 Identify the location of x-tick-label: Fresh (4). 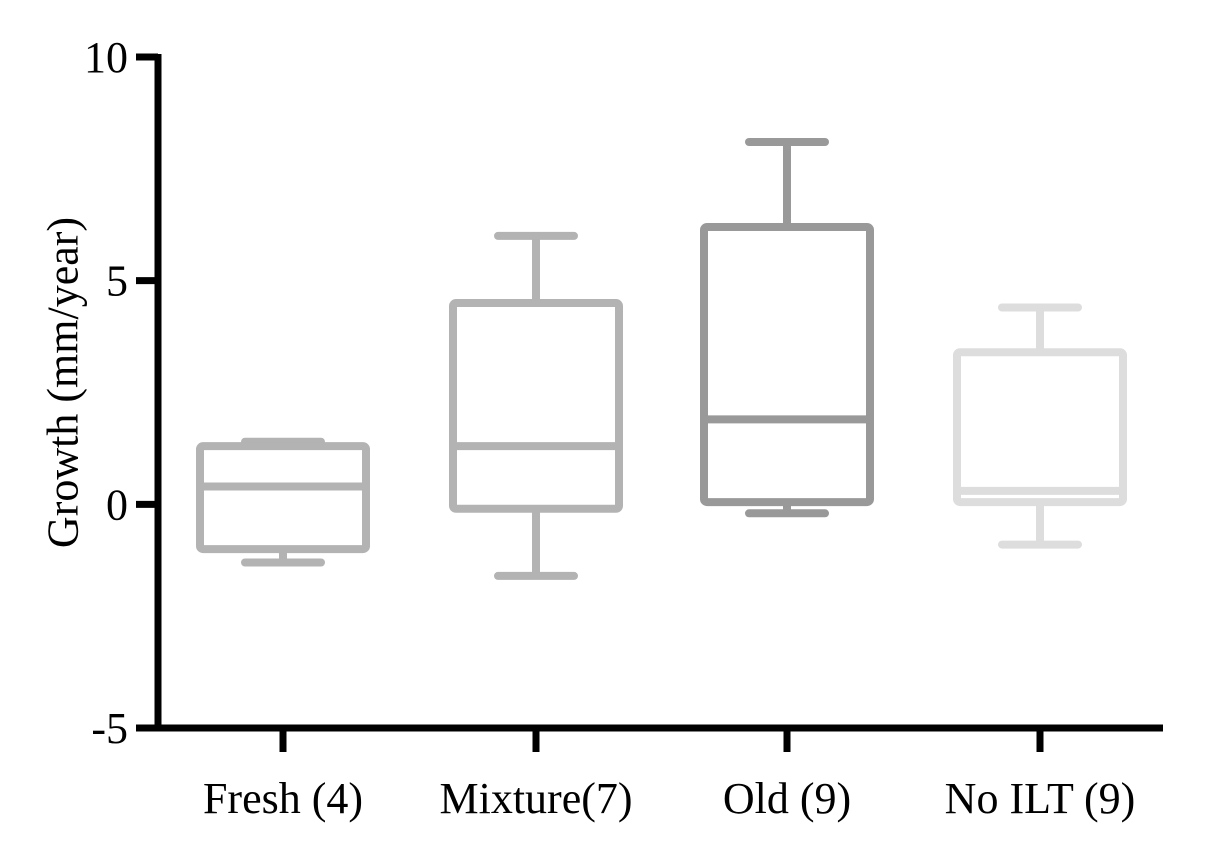
(283, 798).